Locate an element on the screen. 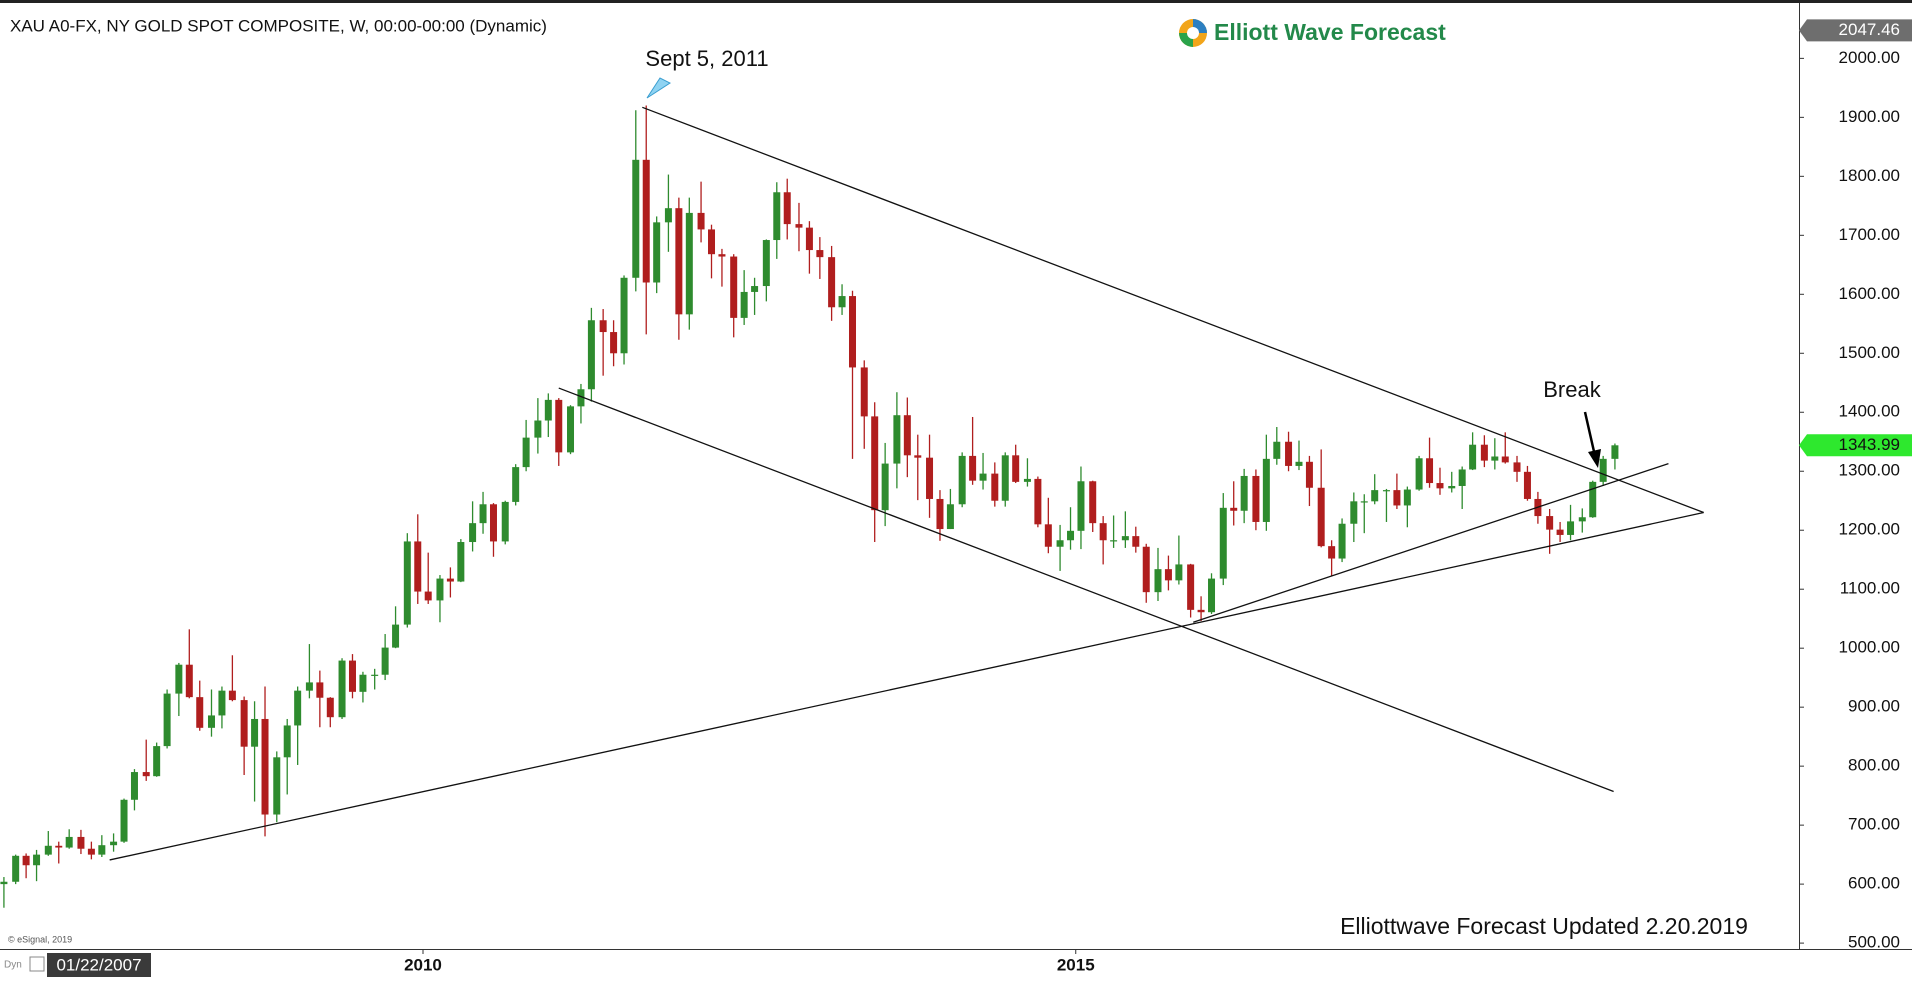 The height and width of the screenshot is (981, 1912). x-tick-label: 2015 is located at coordinates (1076, 964).